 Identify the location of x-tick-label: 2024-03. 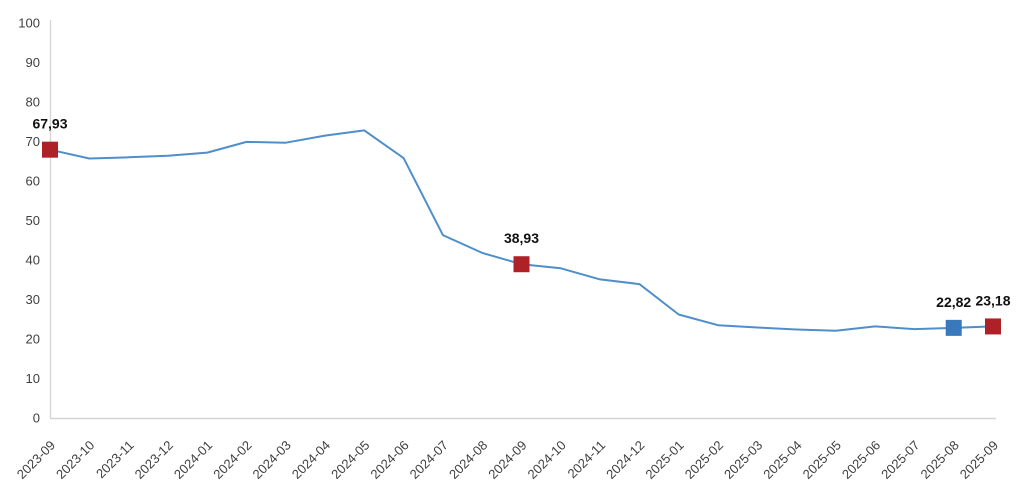
(272, 460).